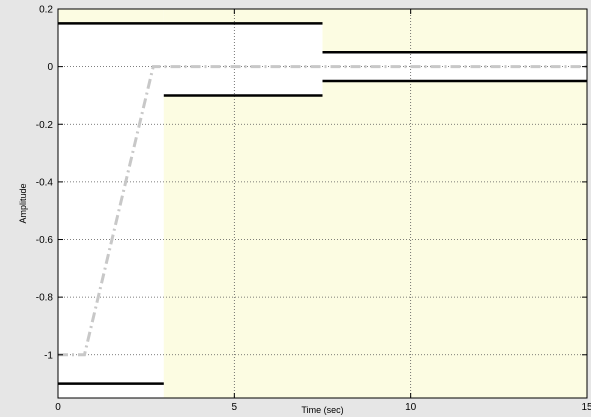  I want to click on y-tick-label: -0.4, so click(45, 182).